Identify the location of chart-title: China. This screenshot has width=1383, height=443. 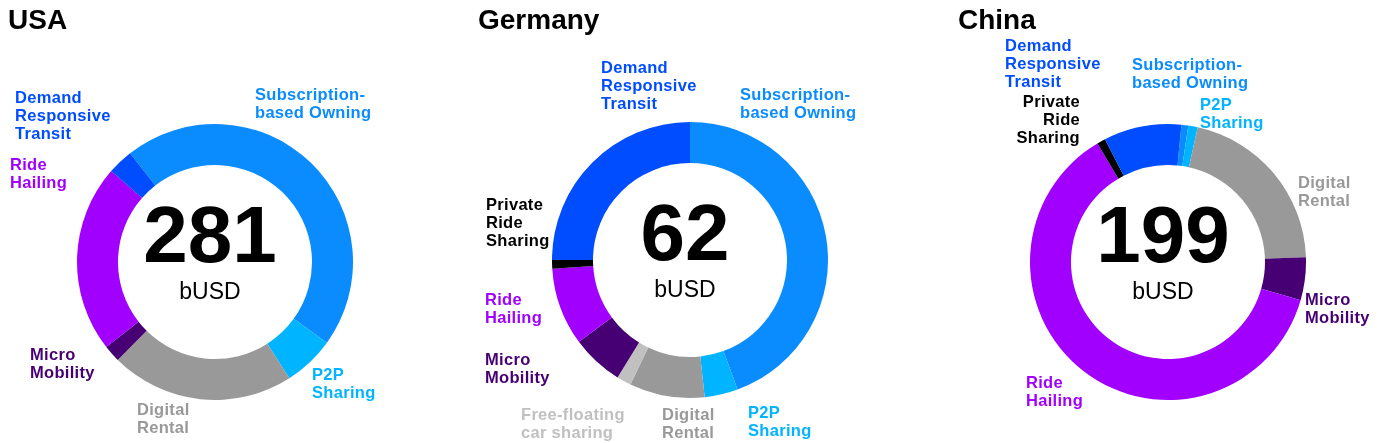
(997, 20).